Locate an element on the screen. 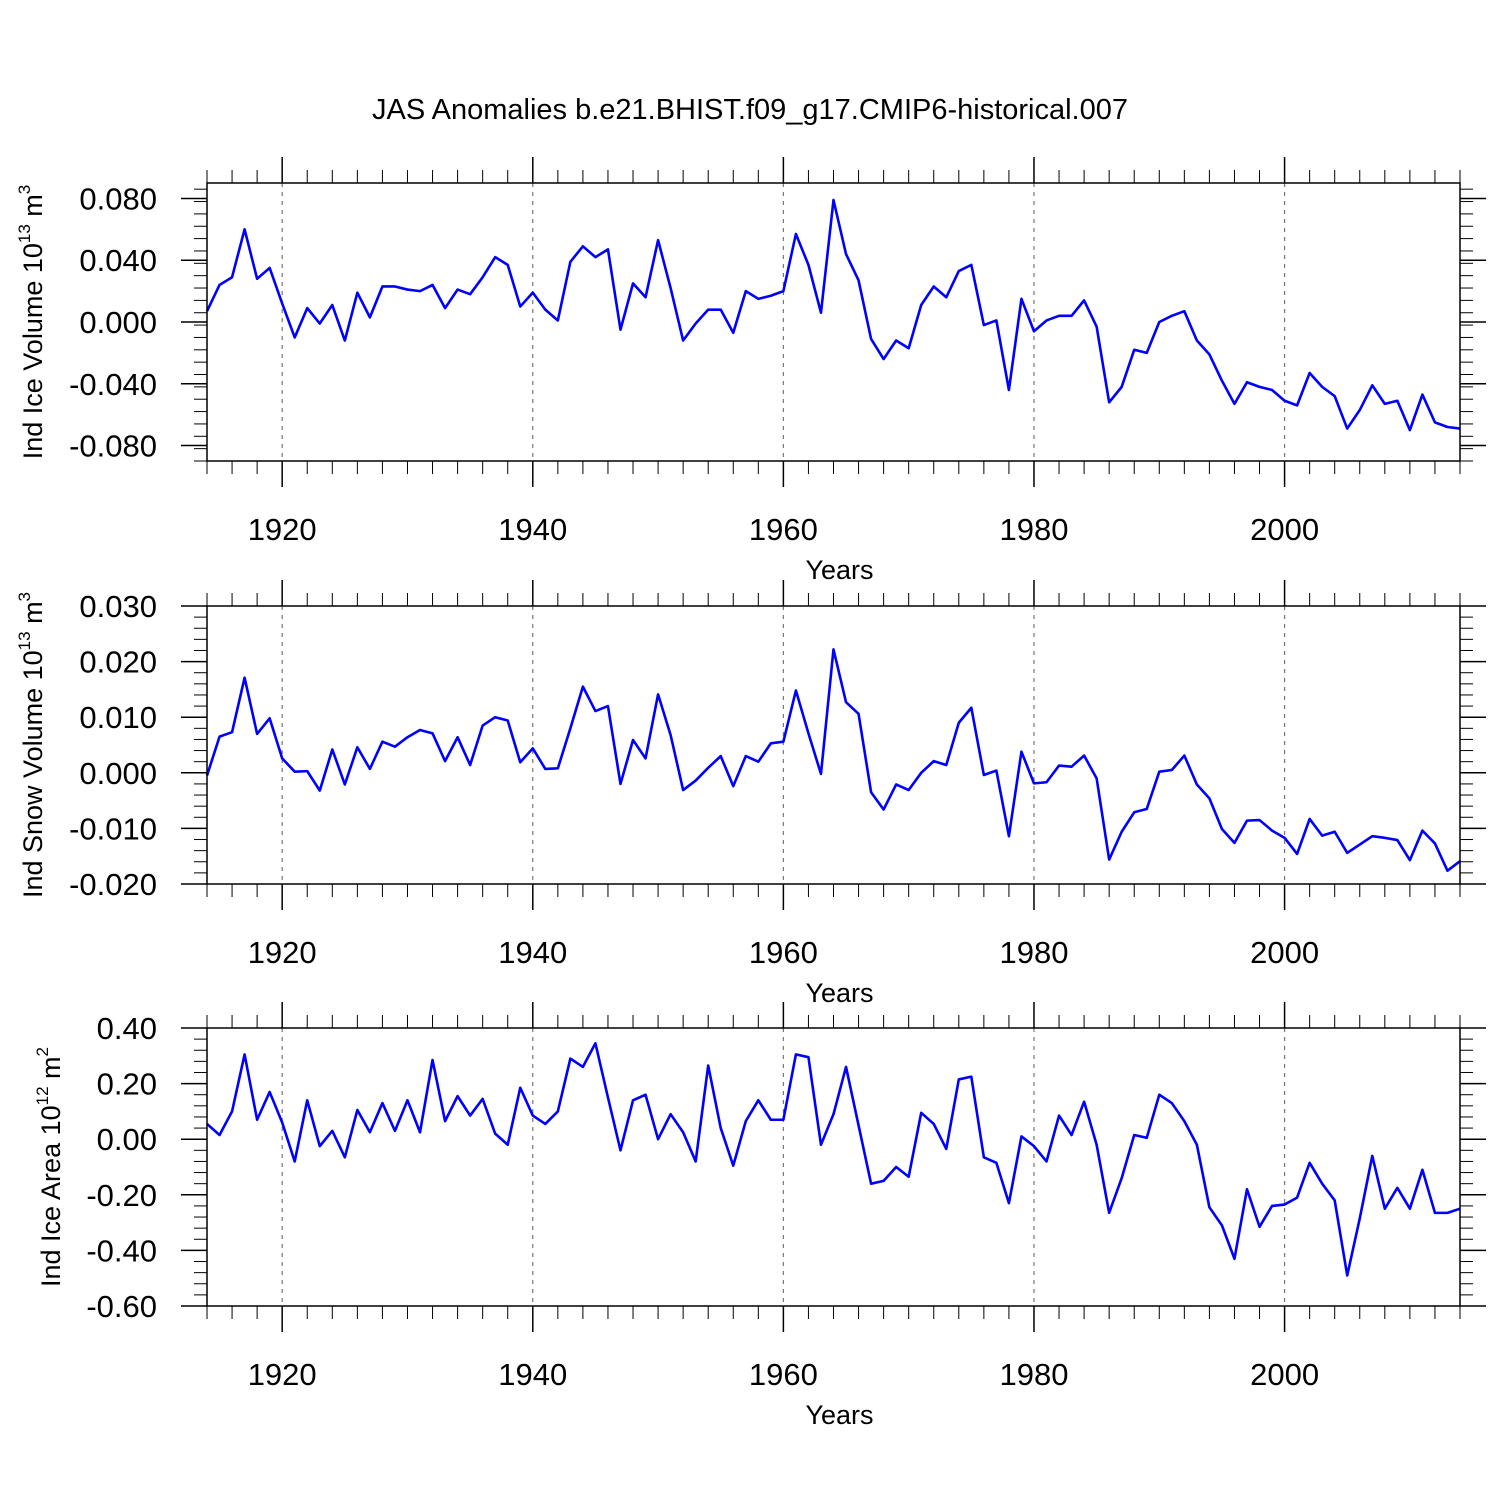 Image resolution: width=1500 pixels, height=1500 pixels. y-tick-label: 0.020 is located at coordinates (118, 662).